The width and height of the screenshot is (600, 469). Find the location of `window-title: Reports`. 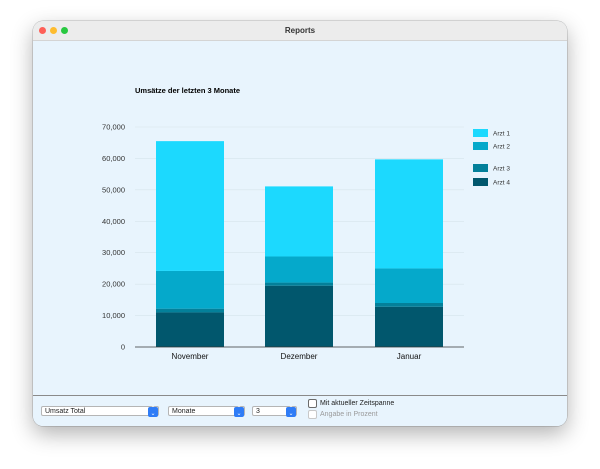

window-title: Reports is located at coordinates (300, 30).